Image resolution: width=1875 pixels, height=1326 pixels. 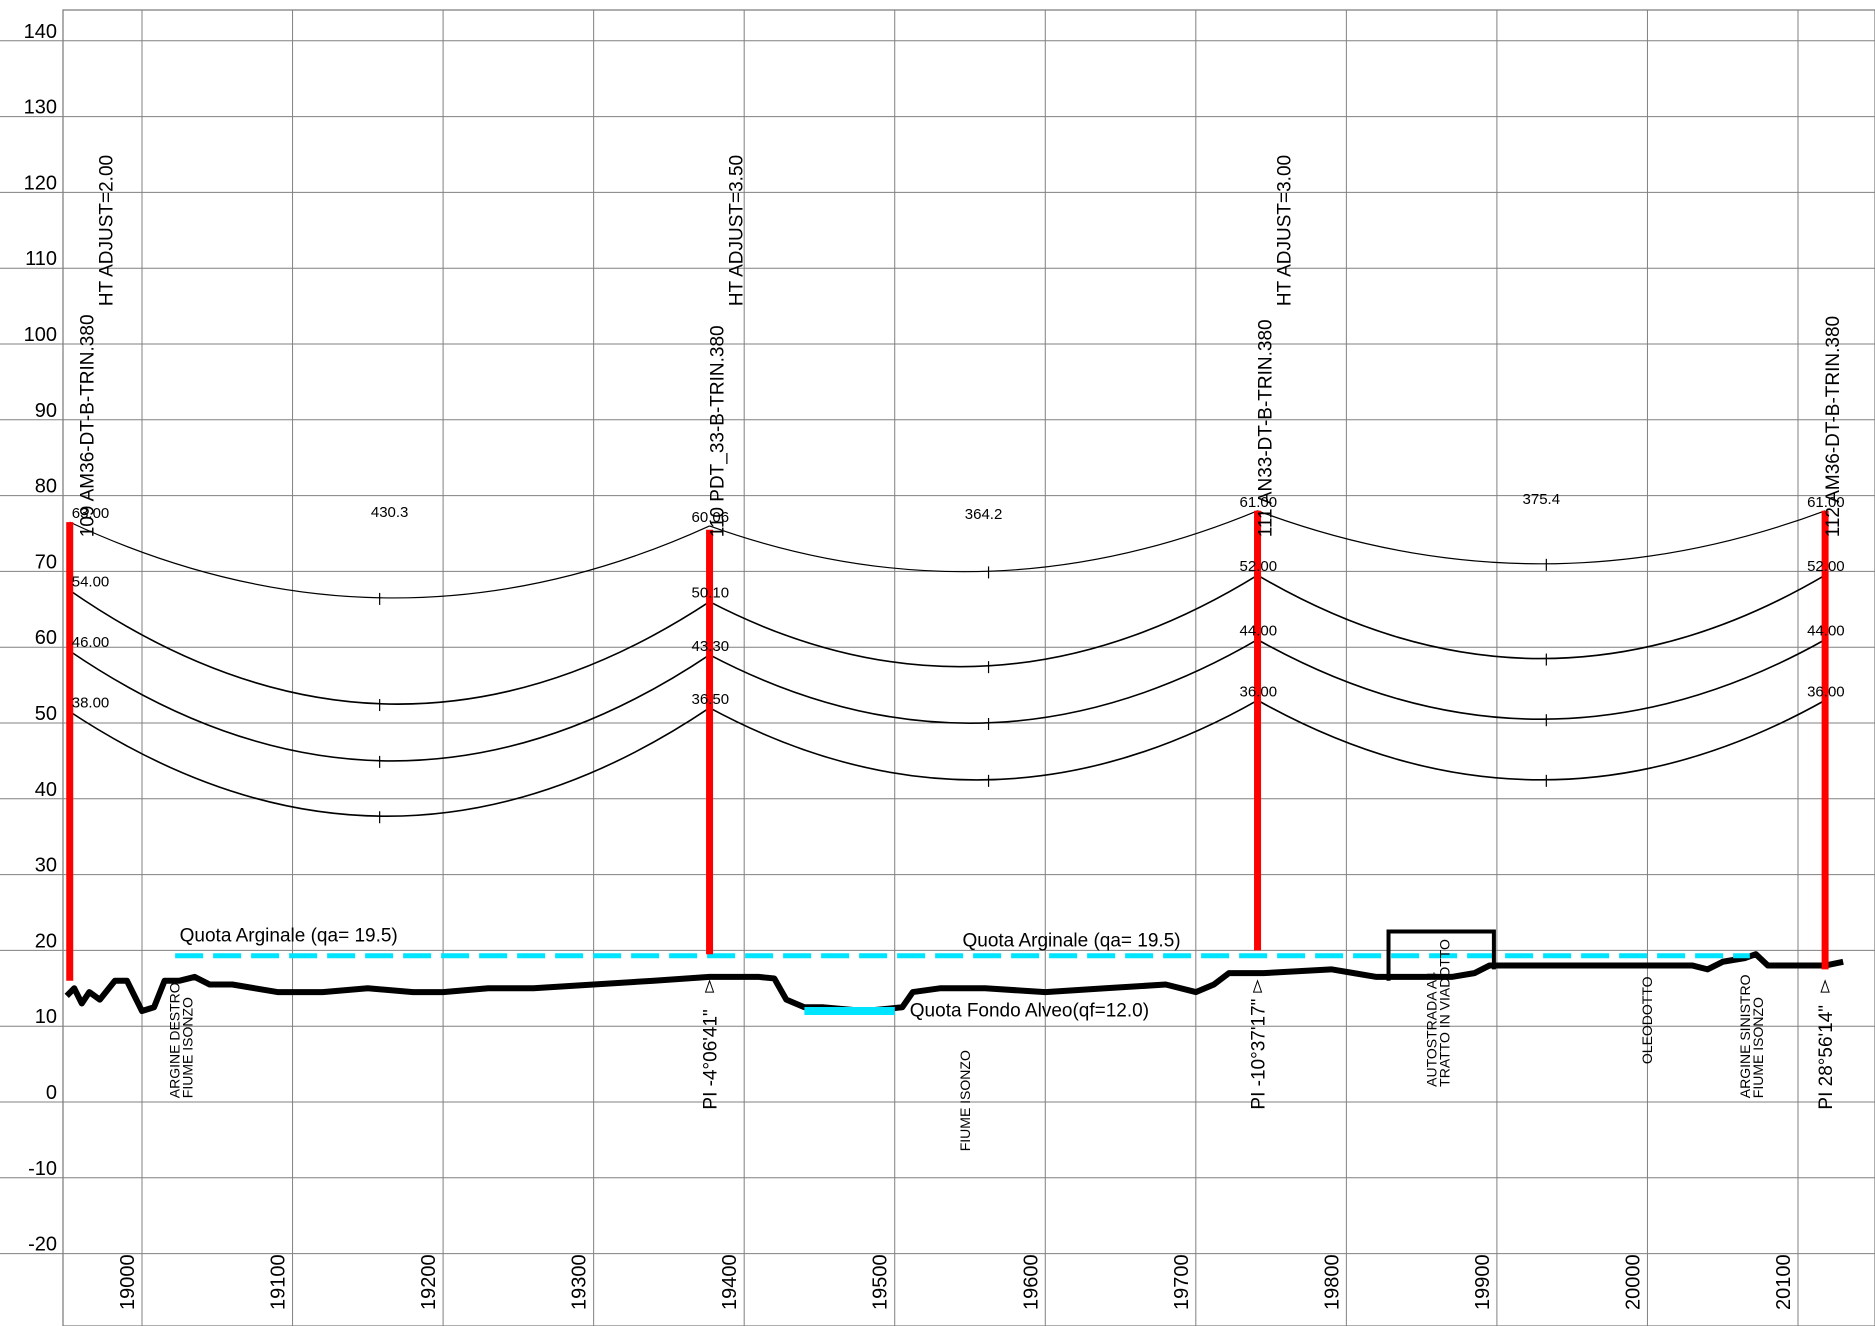 I want to click on tower-name-label: 109 AM36-DT-B-TRIN.380, so click(x=88, y=425).